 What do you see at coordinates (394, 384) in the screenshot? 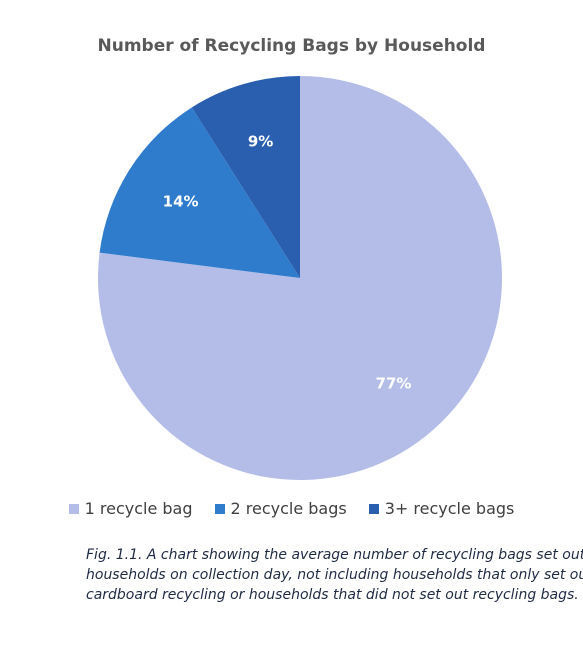
I see `data-label-1-bag: 77%` at bounding box center [394, 384].